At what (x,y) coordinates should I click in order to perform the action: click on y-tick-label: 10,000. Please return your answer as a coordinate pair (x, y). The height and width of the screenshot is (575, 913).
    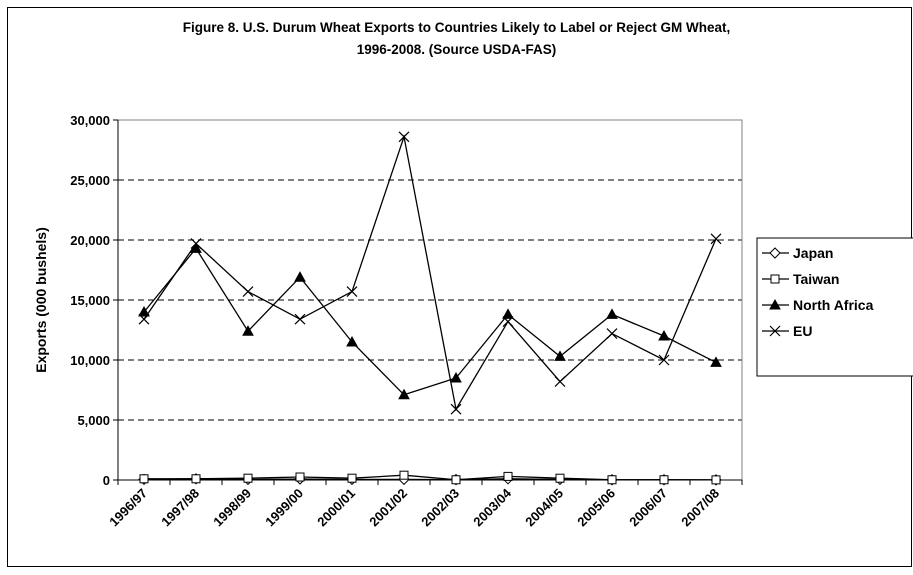
    Looking at the image, I should click on (90, 360).